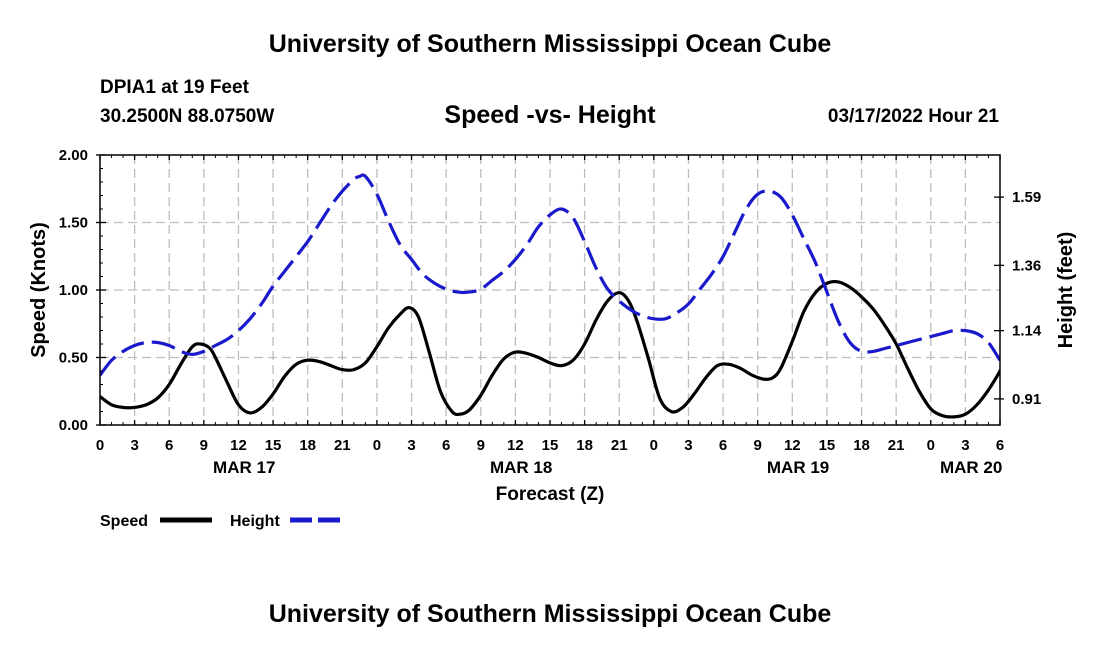 The image size is (1100, 650). I want to click on y2-tick-label: 1.14, so click(1027, 331).